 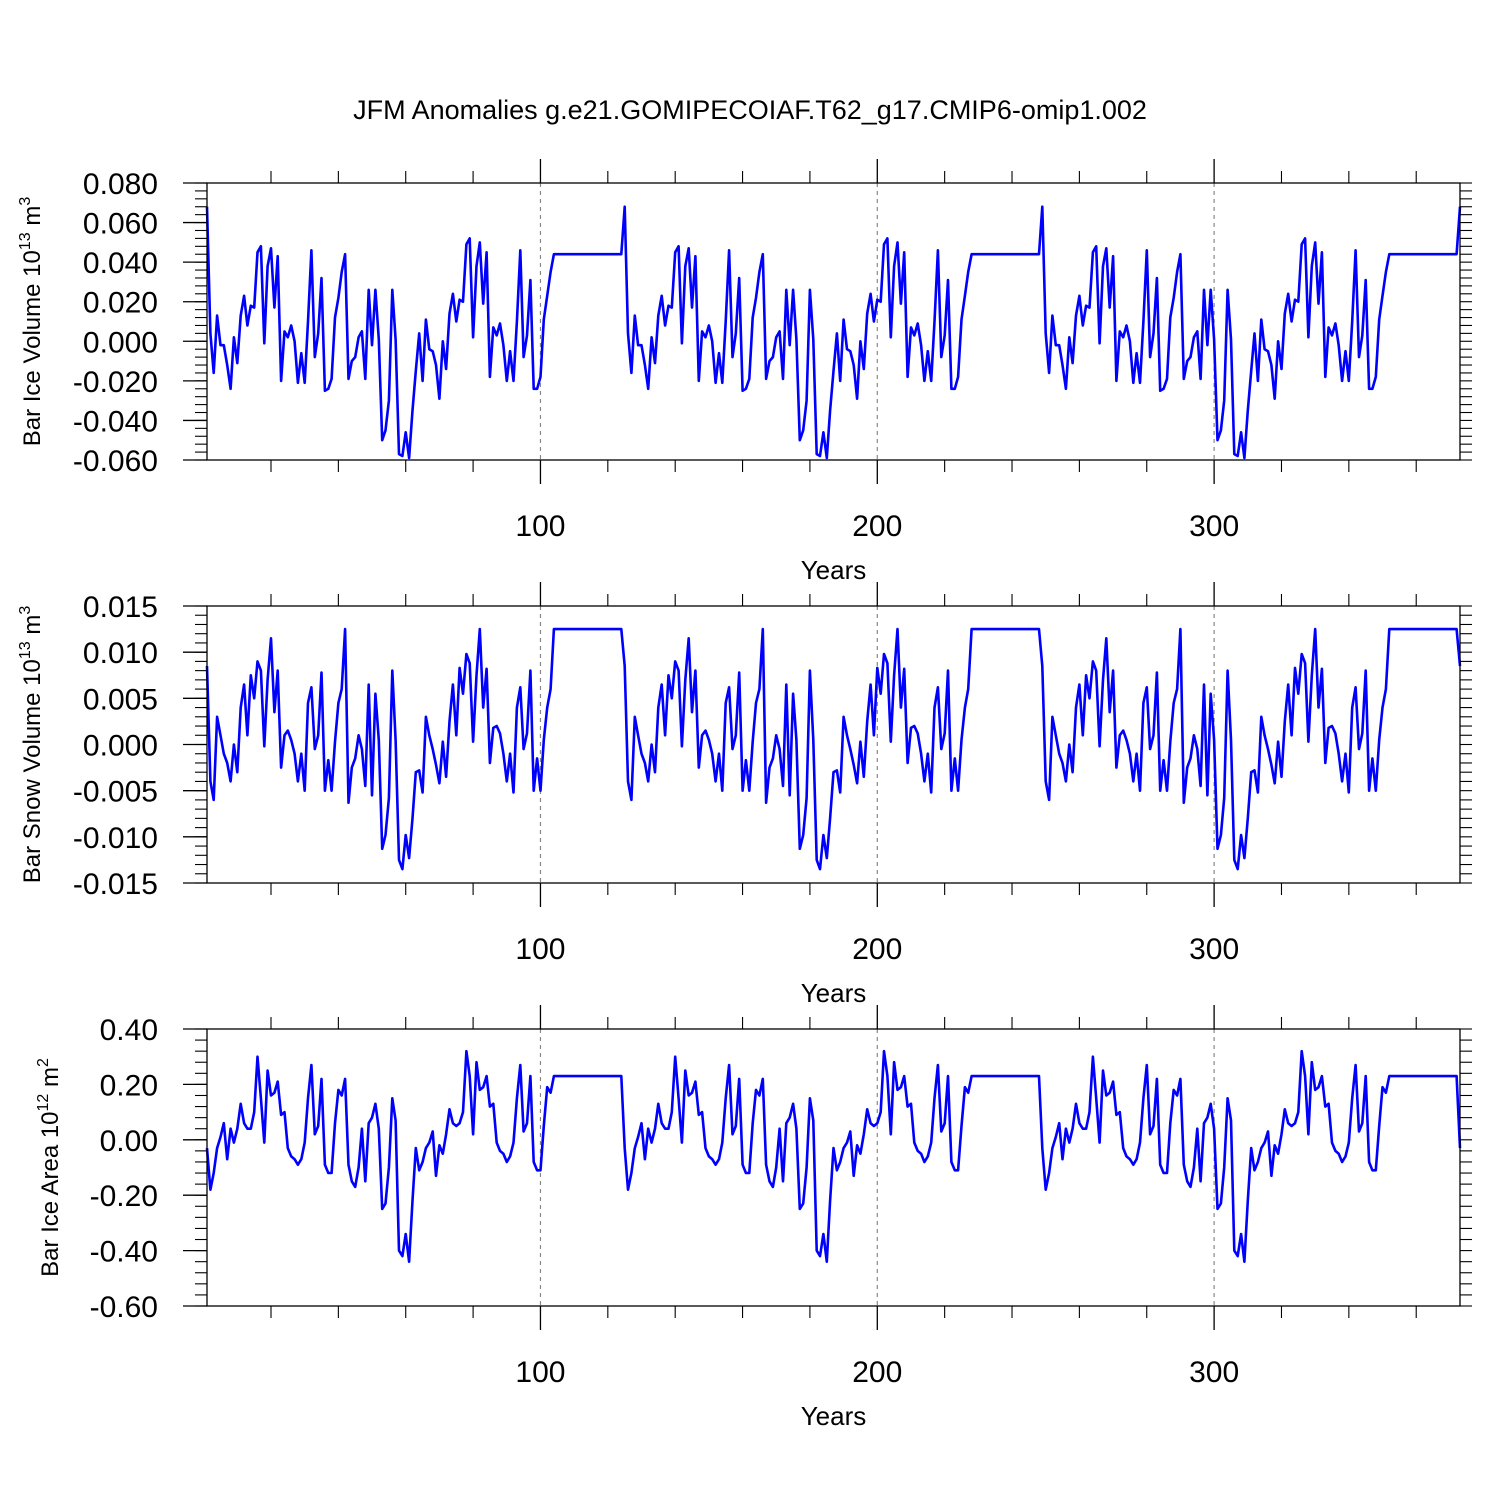 What do you see at coordinates (877, 1167) in the screenshot?
I see `panel-bar-ice-area-vgrid` at bounding box center [877, 1167].